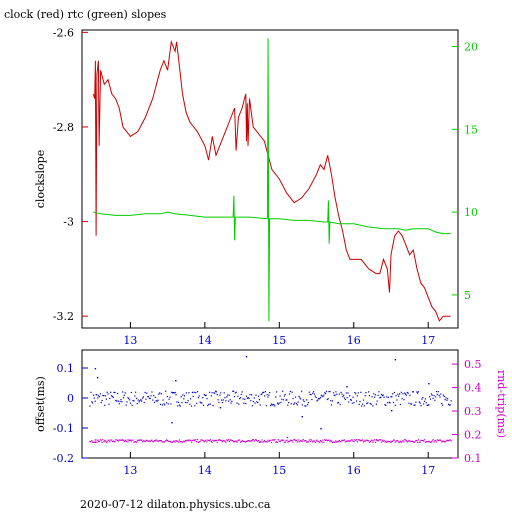 Image resolution: width=512 pixels, height=512 pixels. I want to click on footer-caption: 2020-07-12 dilaton.physics.ubc.ca, so click(175, 504).